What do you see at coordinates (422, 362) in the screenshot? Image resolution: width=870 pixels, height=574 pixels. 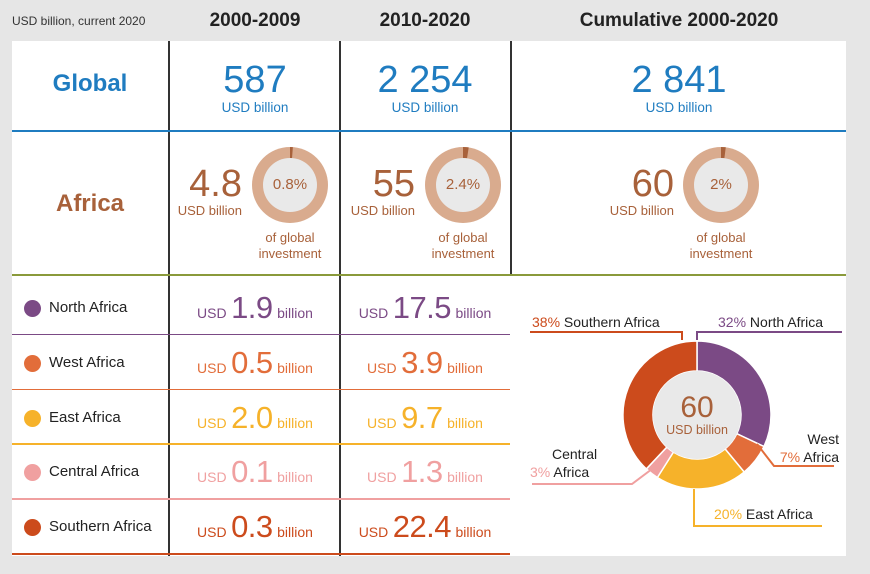 I see `subregion-amount: 3.9` at bounding box center [422, 362].